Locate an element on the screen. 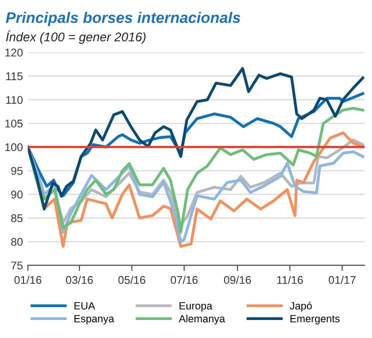  x-tick-label: 05/16 is located at coordinates (132, 280).